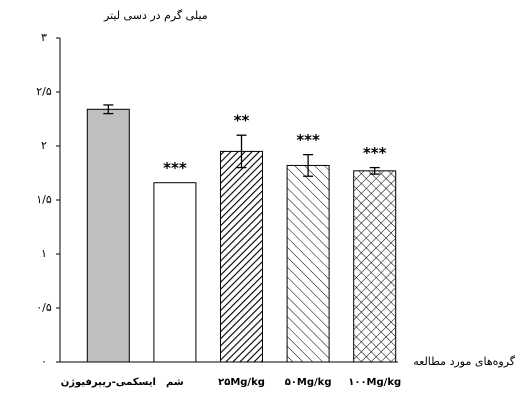  Describe the element at coordinates (44, 199) in the screenshot. I see `y-tick-label: ۱/۵` at that location.